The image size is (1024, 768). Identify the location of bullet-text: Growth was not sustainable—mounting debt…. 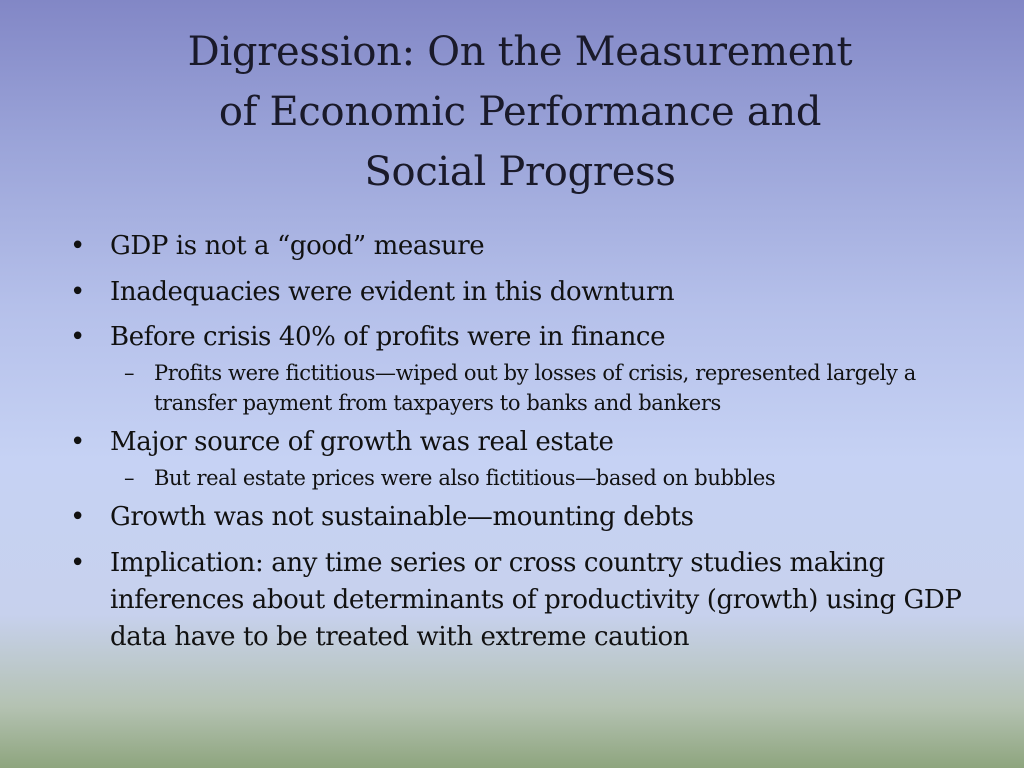
(402, 517).